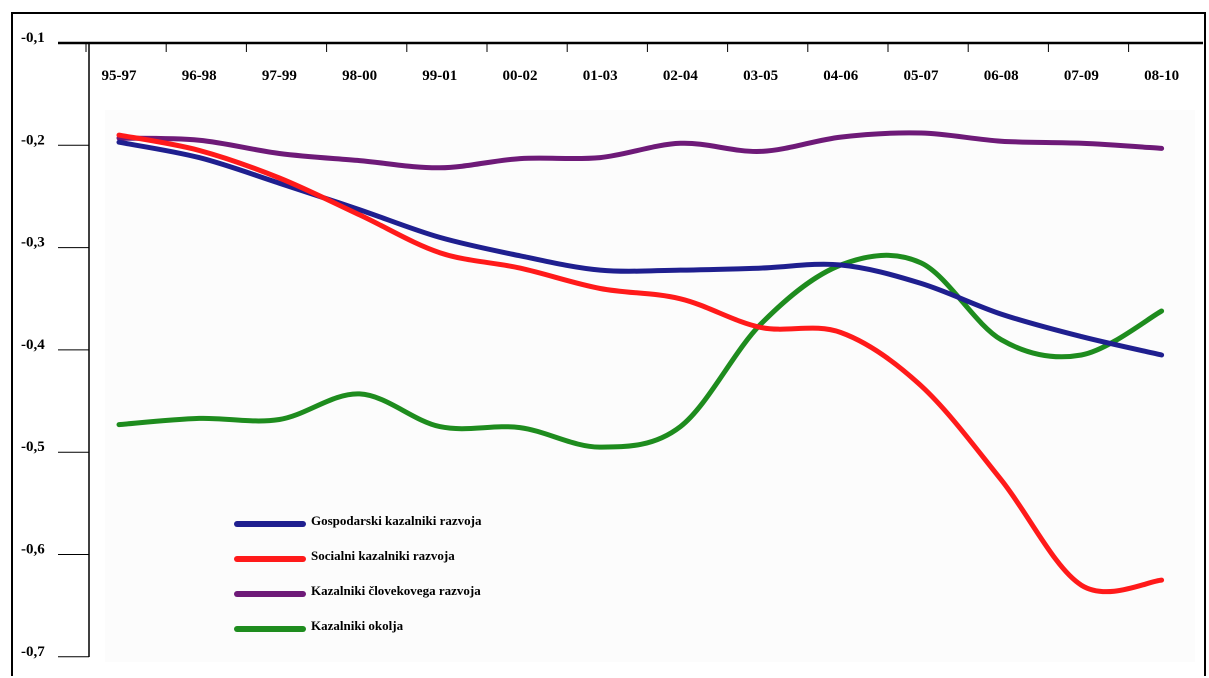 The height and width of the screenshot is (678, 1209). Describe the element at coordinates (33, 243) in the screenshot. I see `y-tick-label: -0,3` at that location.